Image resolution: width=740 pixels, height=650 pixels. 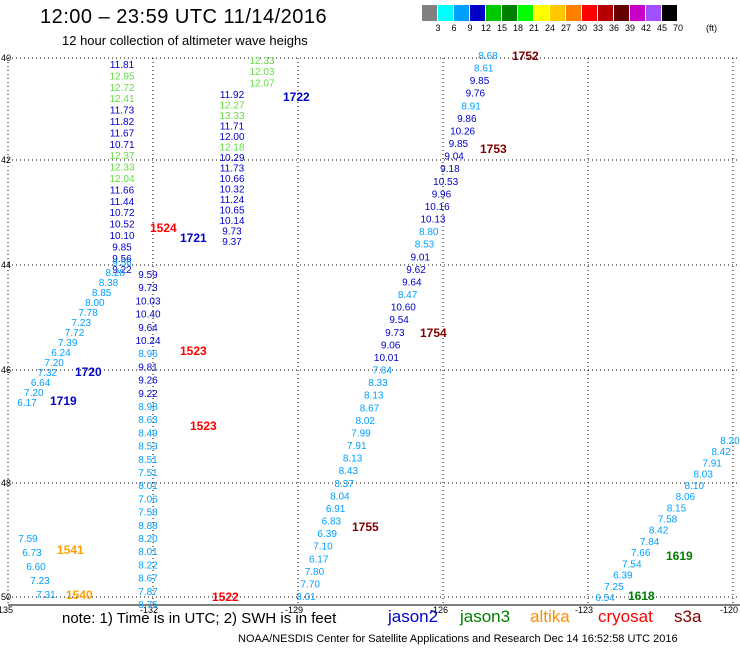 What do you see at coordinates (231, 190) in the screenshot?
I see `swh-reading: 10.32` at bounding box center [231, 190].